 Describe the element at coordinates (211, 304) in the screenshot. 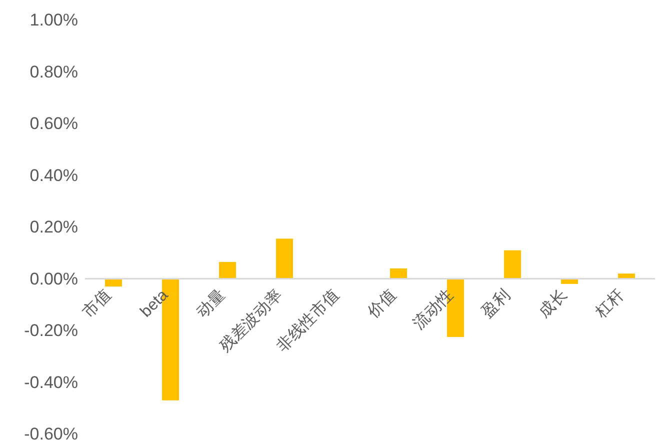

I see `x-tick-label: 动量` at that location.